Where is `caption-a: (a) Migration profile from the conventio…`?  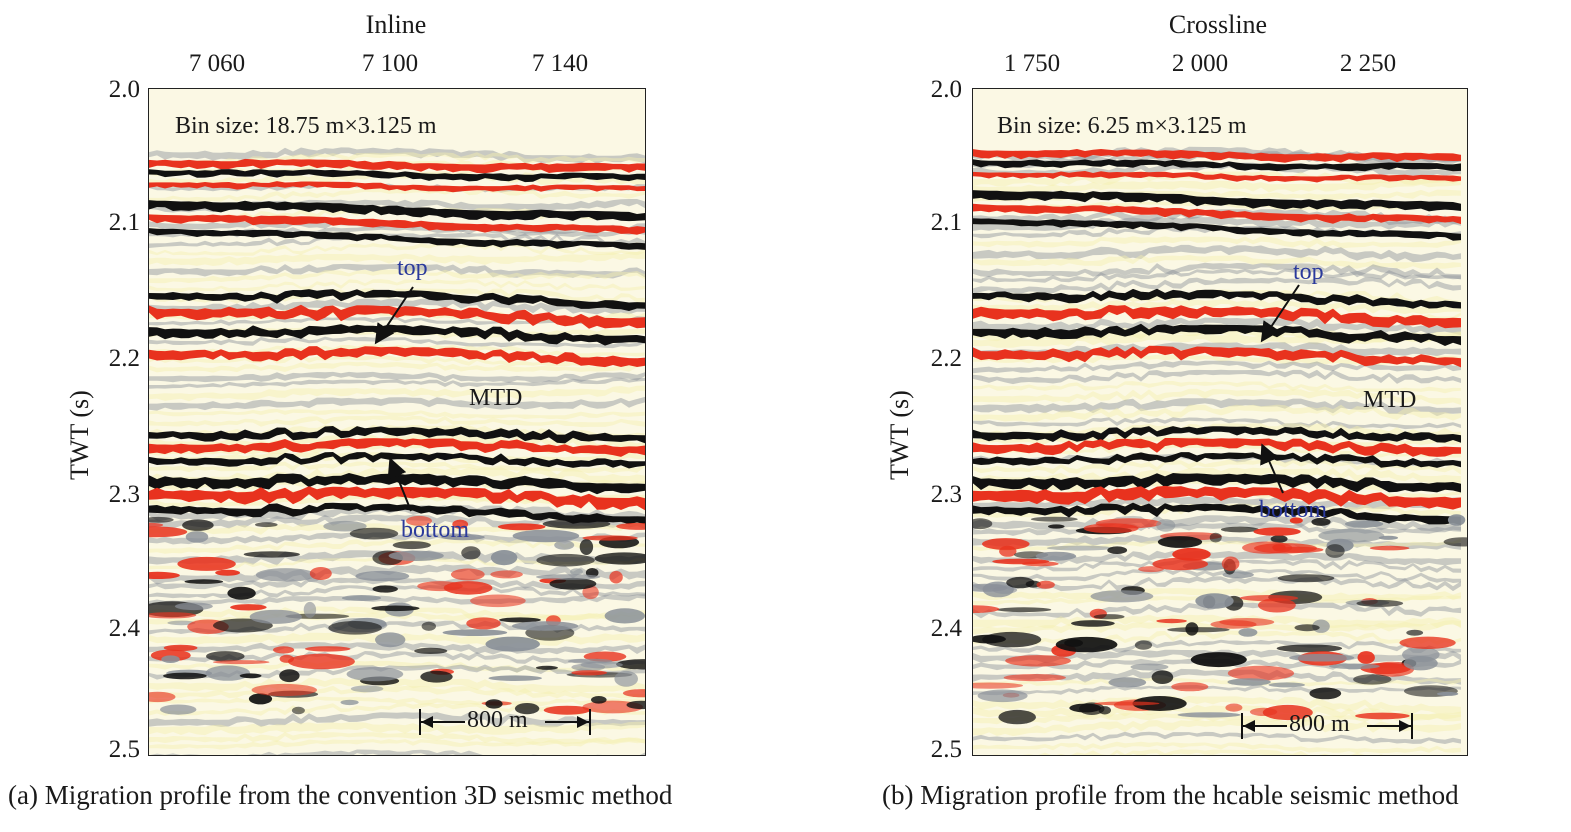
caption-a: (a) Migration profile from the conventio… is located at coordinates (340, 795).